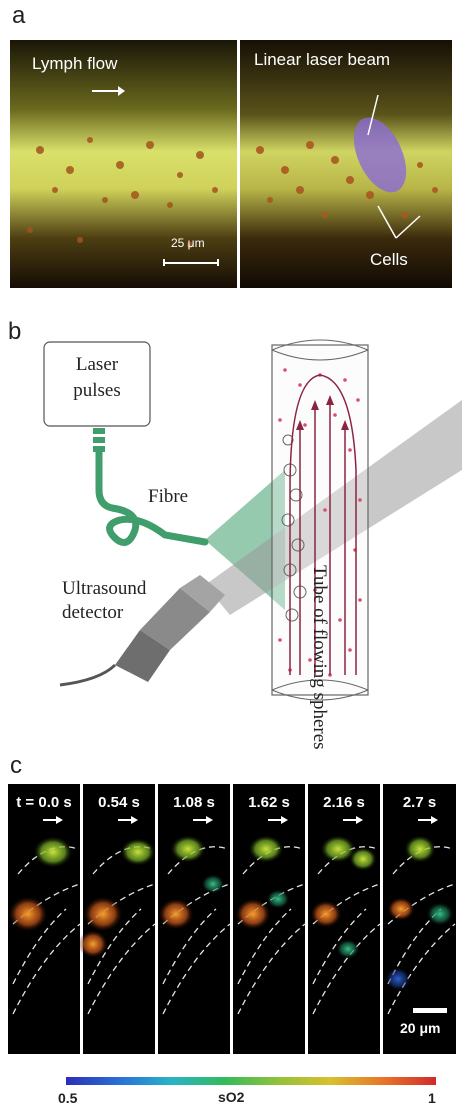 This screenshot has height=1111, width=462. What do you see at coordinates (319, 657) in the screenshot?
I see `tube-label: Tube of flowing spheres` at bounding box center [319, 657].